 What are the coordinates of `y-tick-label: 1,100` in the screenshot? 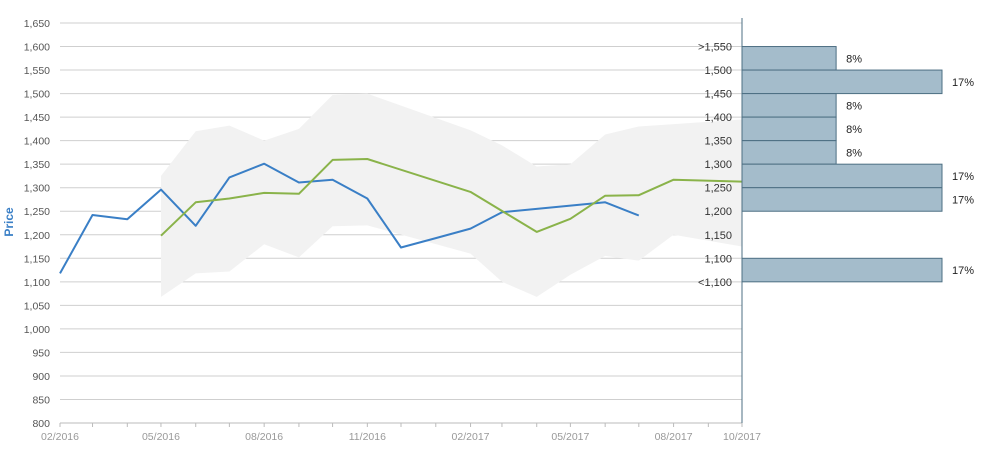 It's located at (37, 283).